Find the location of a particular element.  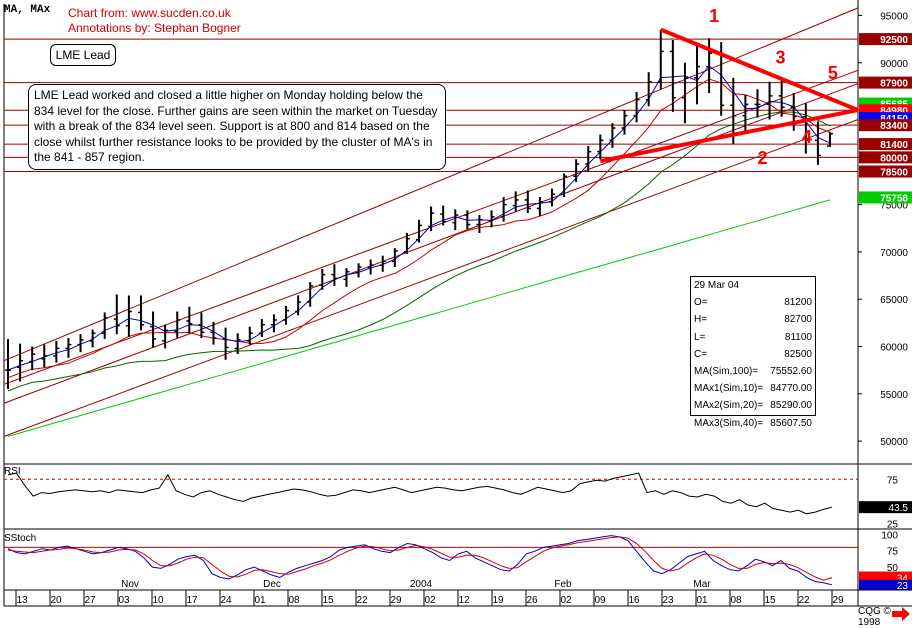

y-tick-label: 70000 is located at coordinates (894, 253).